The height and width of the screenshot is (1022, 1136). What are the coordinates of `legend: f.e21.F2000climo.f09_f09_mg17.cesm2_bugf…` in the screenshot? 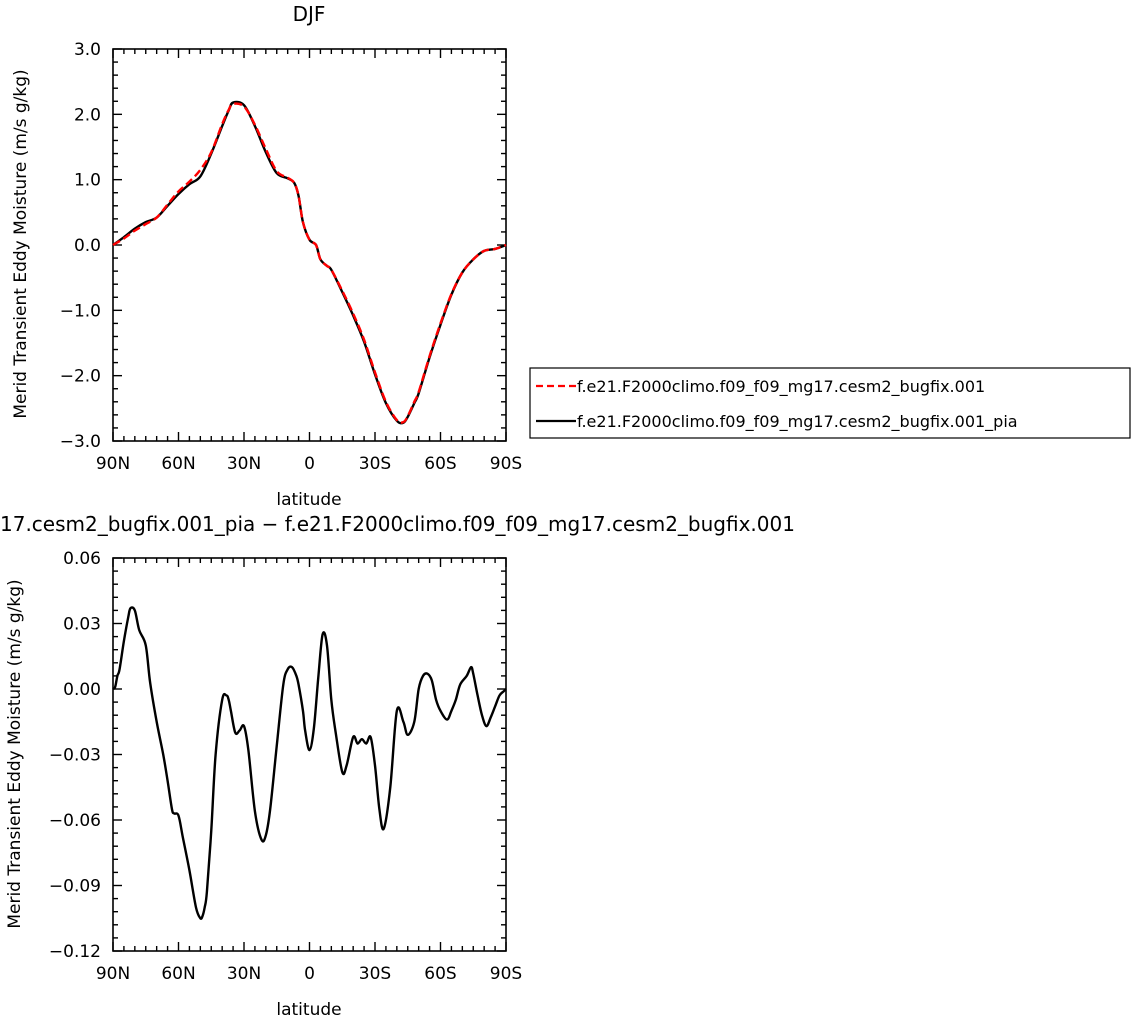 It's located at (830, 403).